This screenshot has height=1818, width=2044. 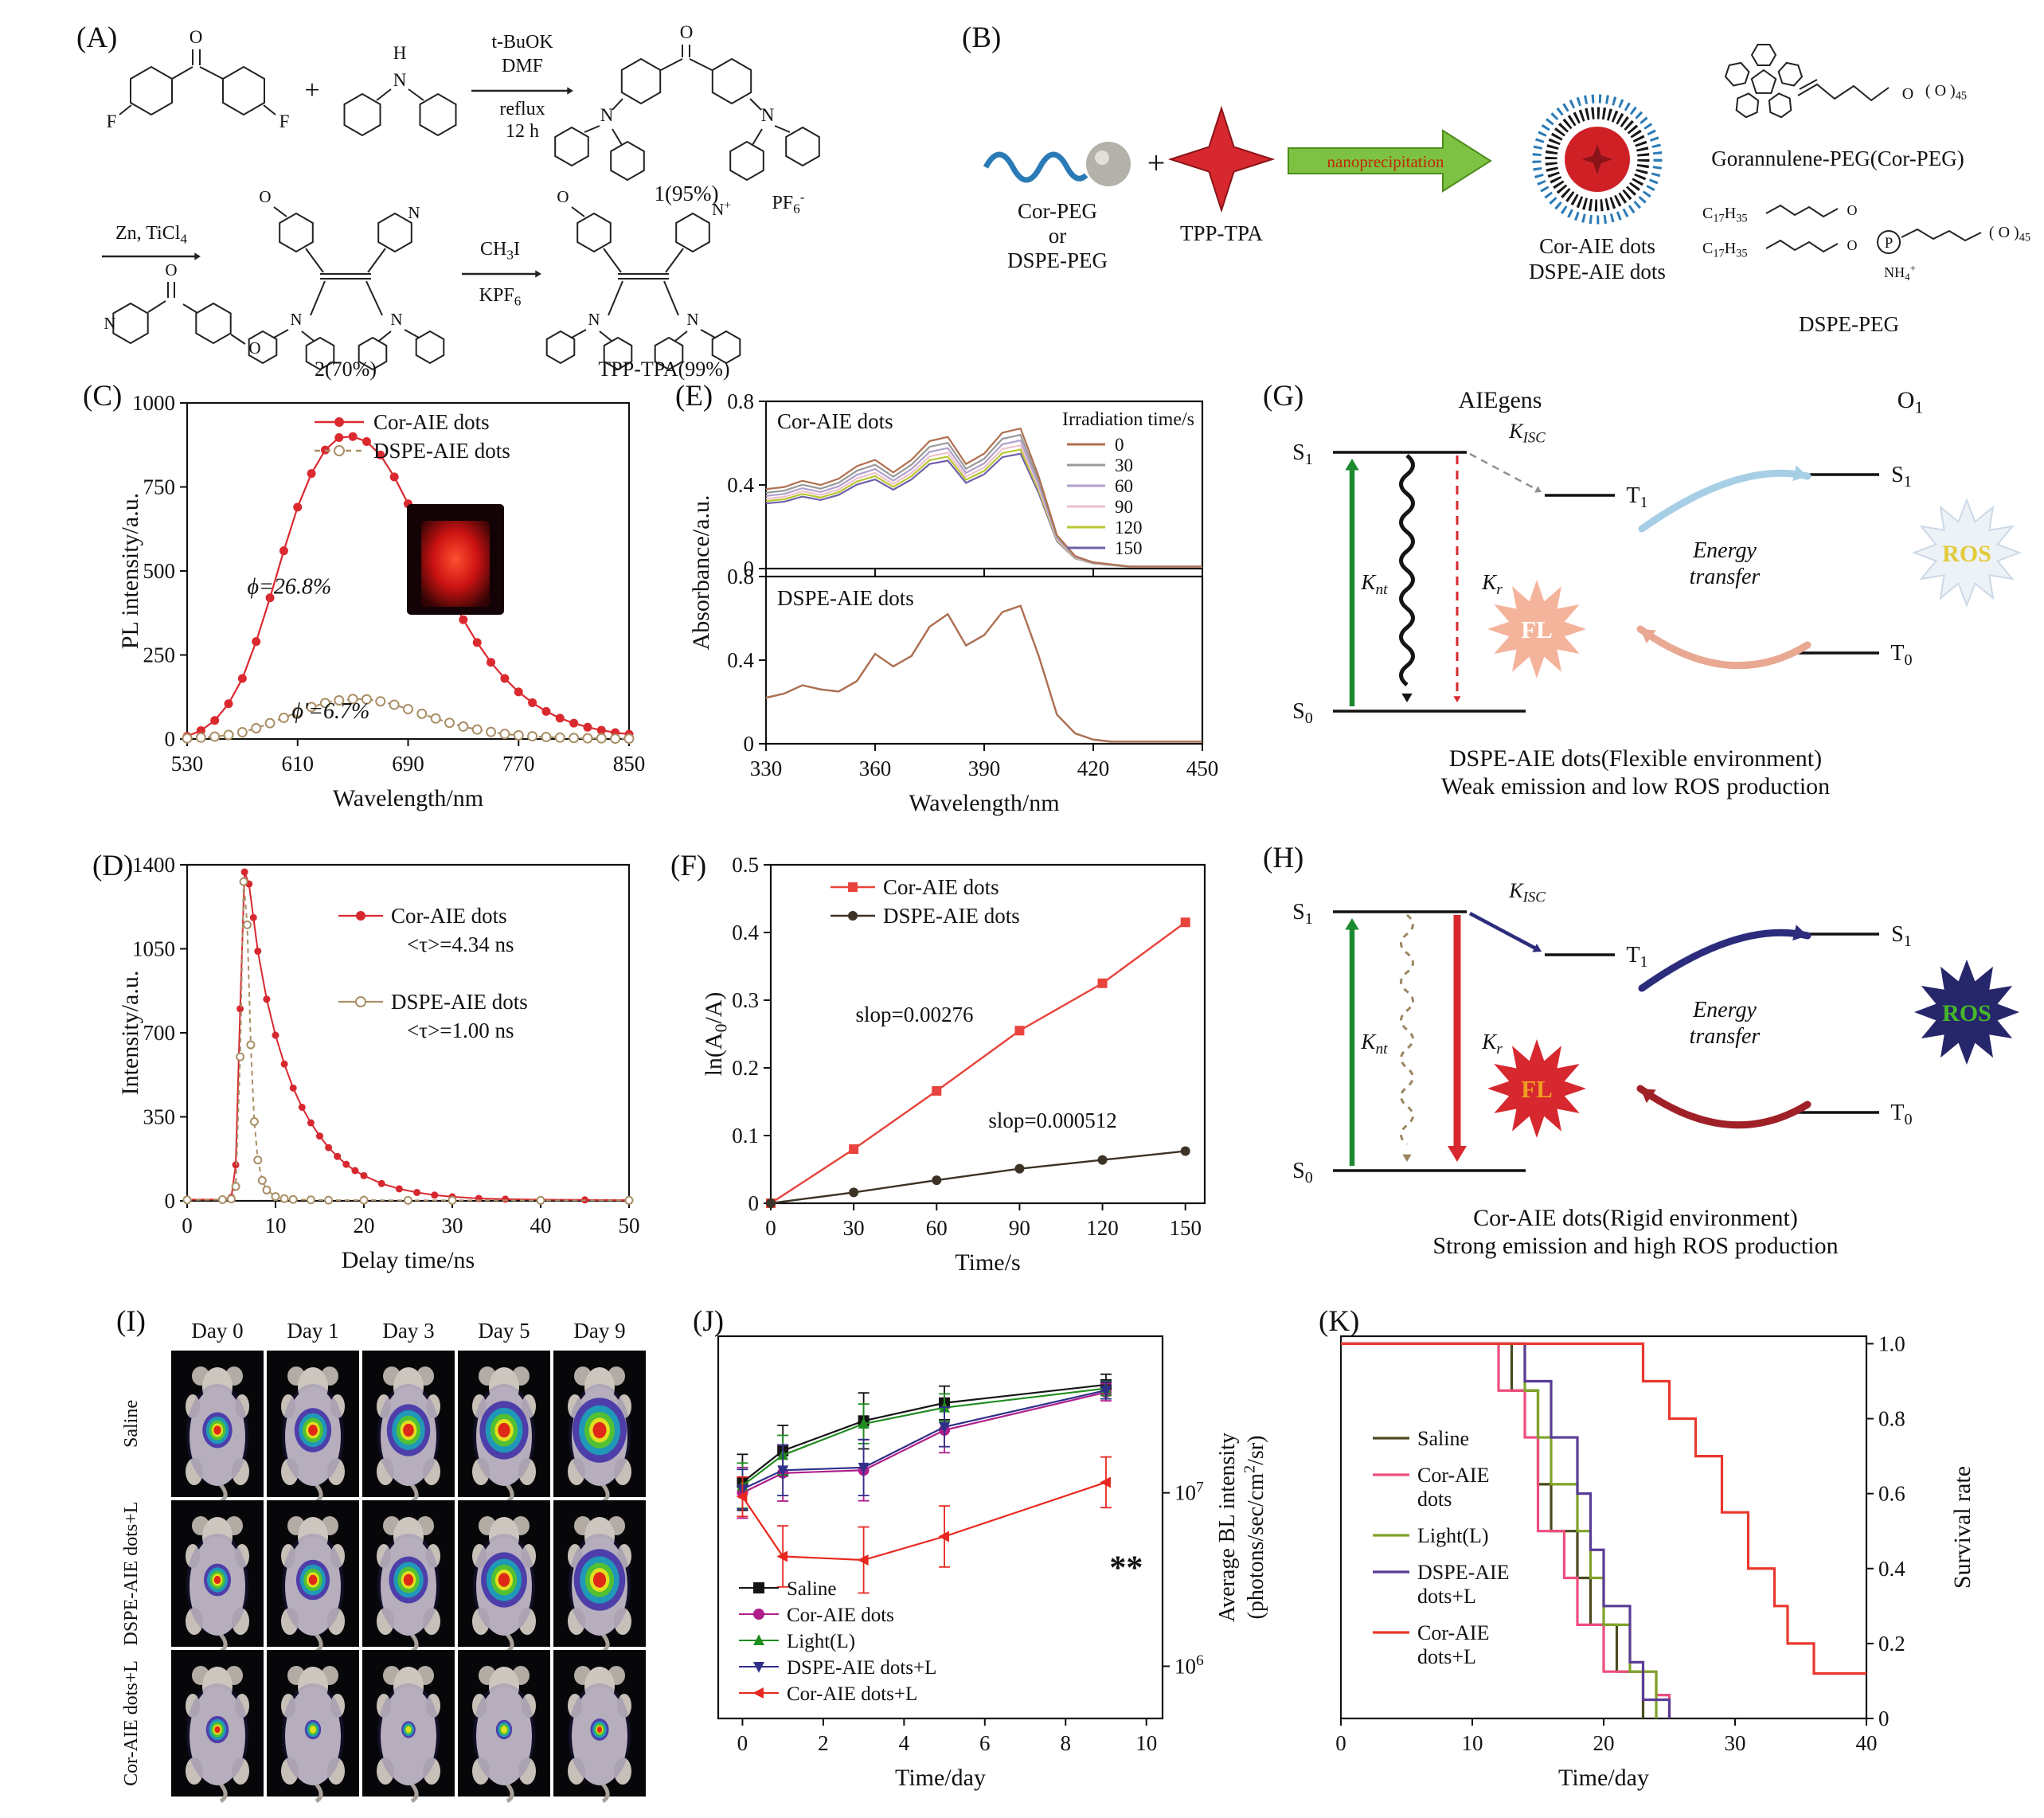 What do you see at coordinates (1385, 161) in the screenshot?
I see `text-label: nanoprecipitation` at bounding box center [1385, 161].